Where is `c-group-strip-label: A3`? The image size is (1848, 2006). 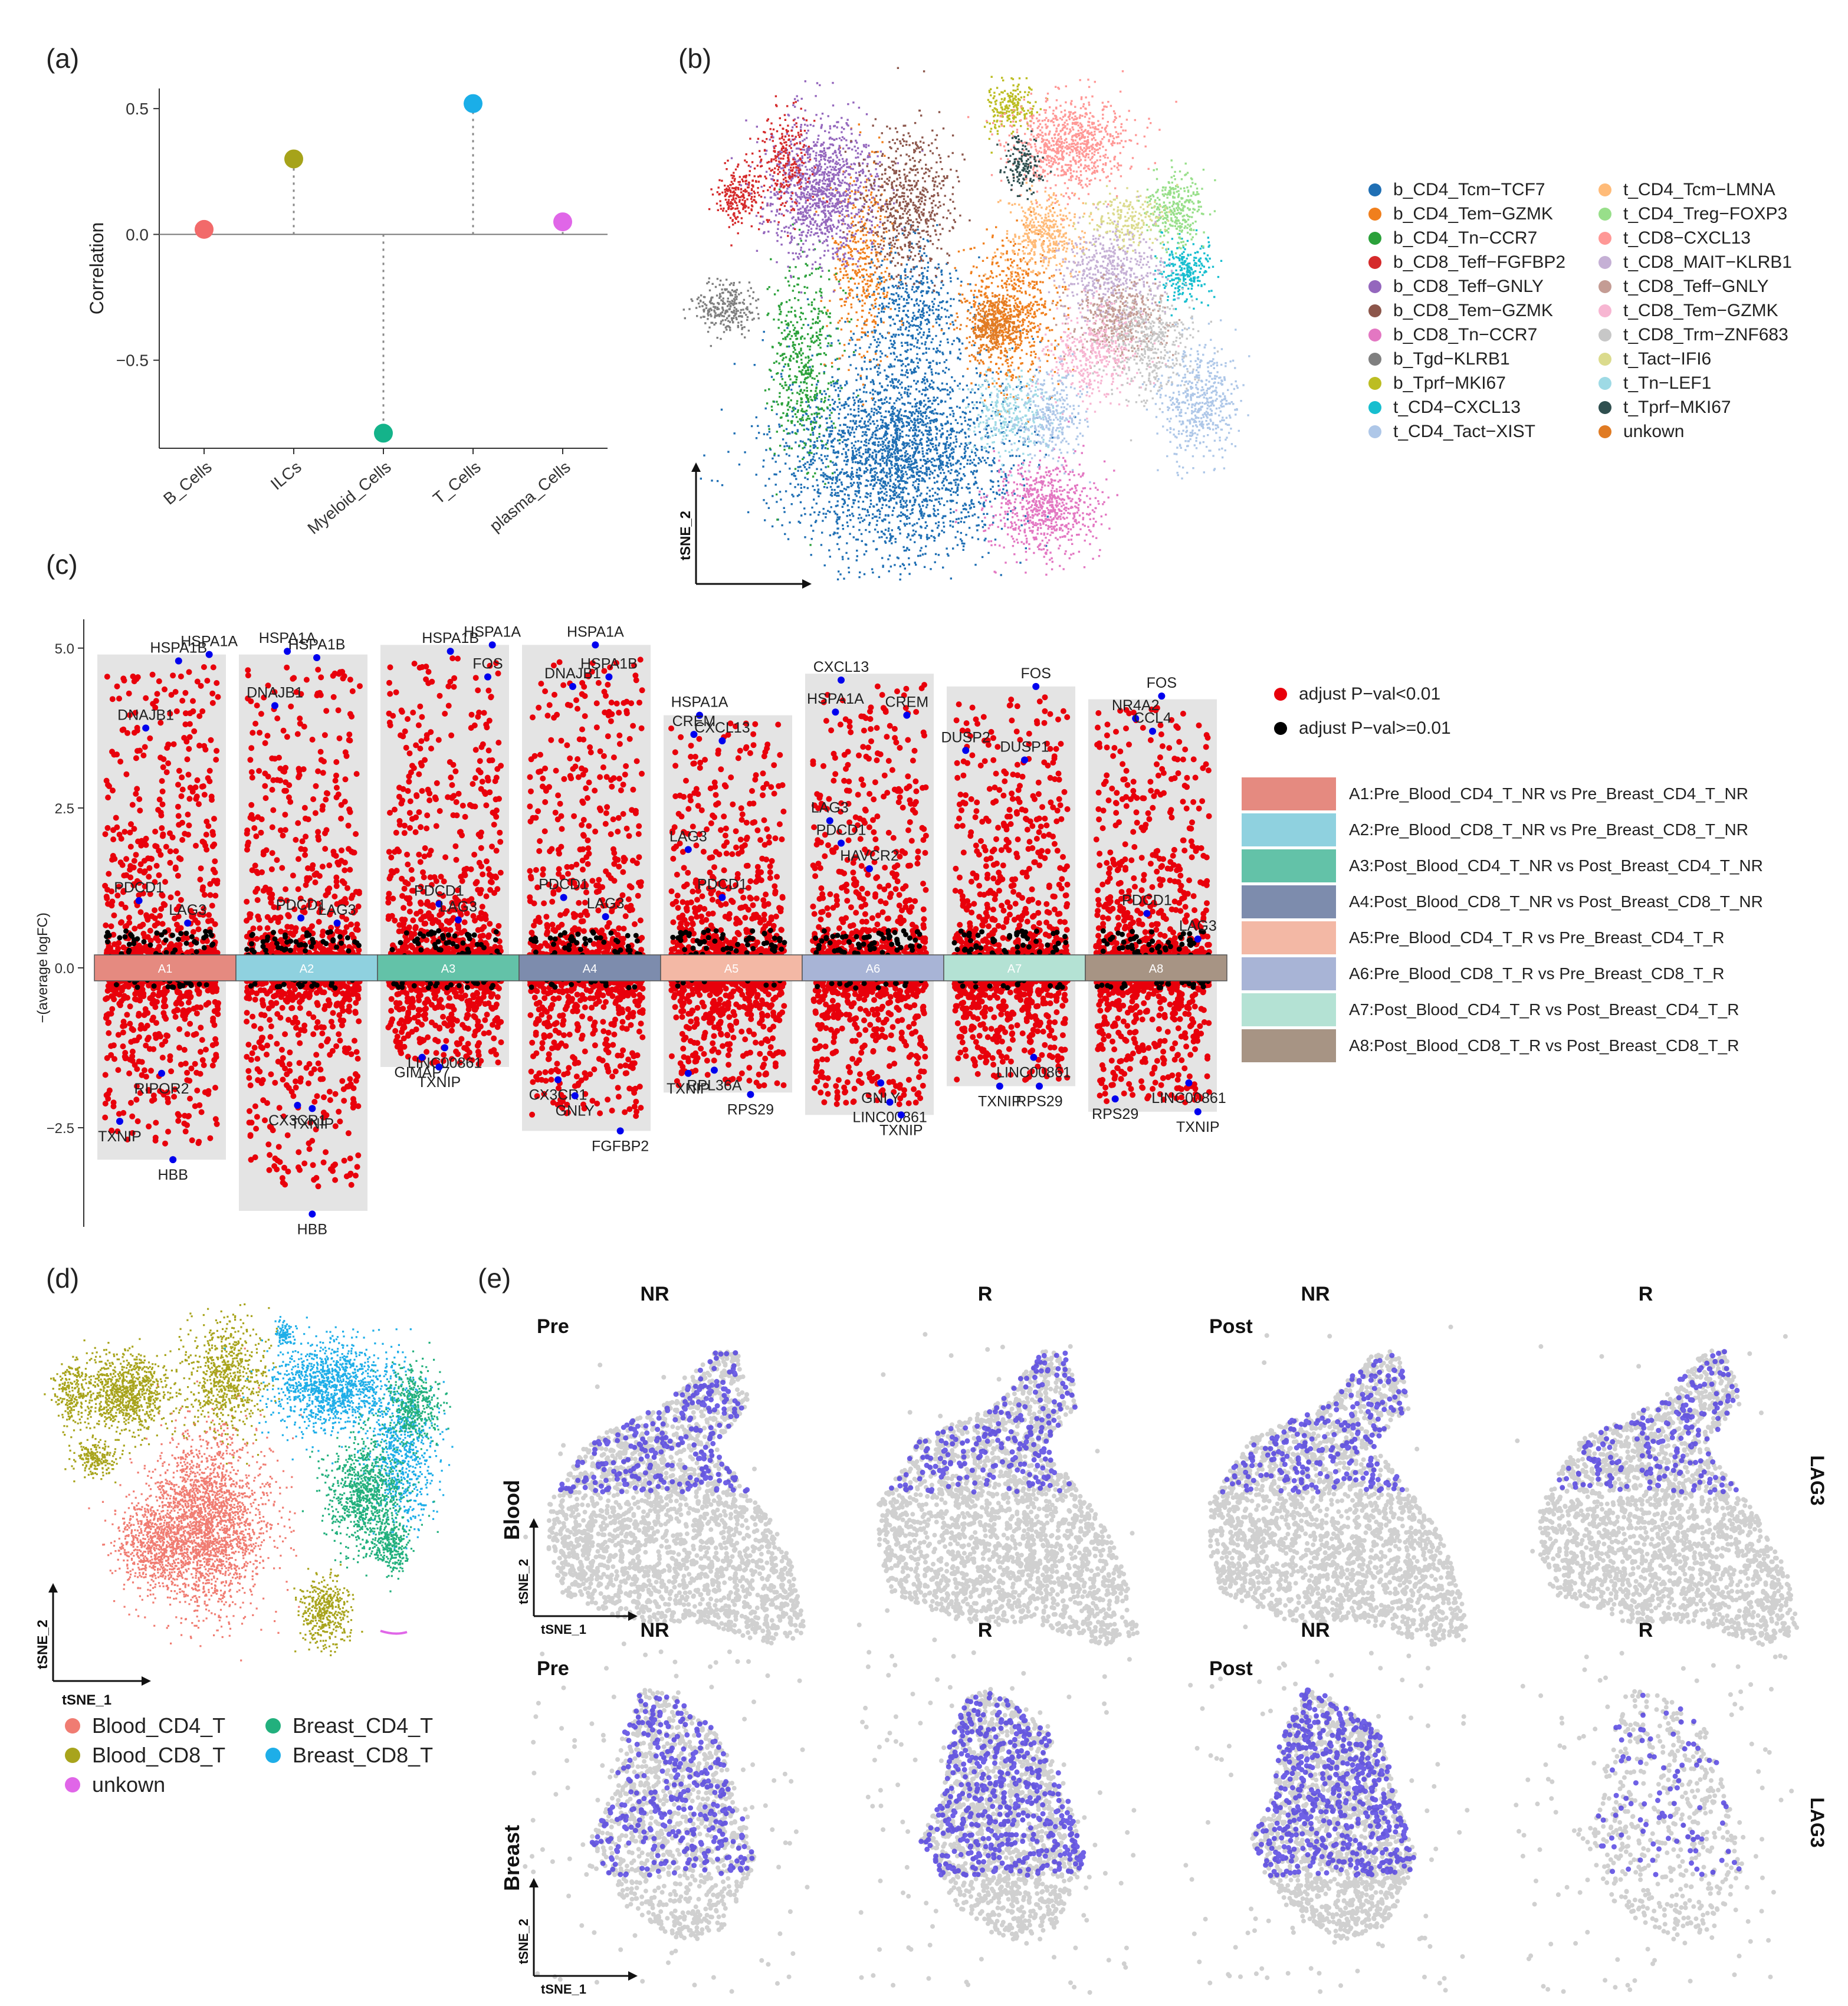
c-group-strip-label: A3 is located at coordinates (448, 969).